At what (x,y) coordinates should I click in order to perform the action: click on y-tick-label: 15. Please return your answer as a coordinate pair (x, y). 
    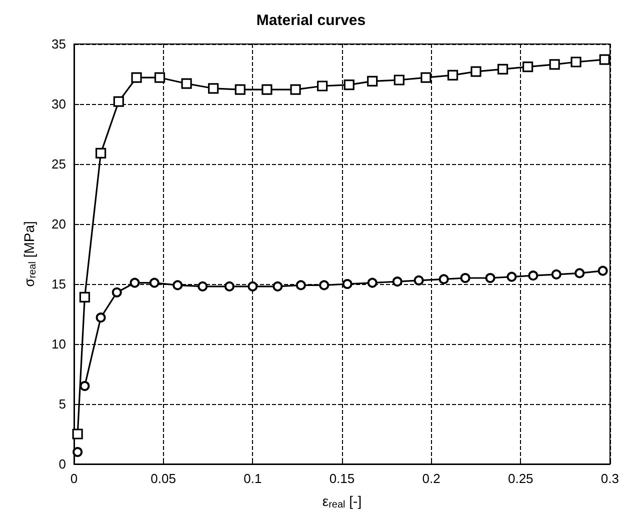
    Looking at the image, I should click on (59, 284).